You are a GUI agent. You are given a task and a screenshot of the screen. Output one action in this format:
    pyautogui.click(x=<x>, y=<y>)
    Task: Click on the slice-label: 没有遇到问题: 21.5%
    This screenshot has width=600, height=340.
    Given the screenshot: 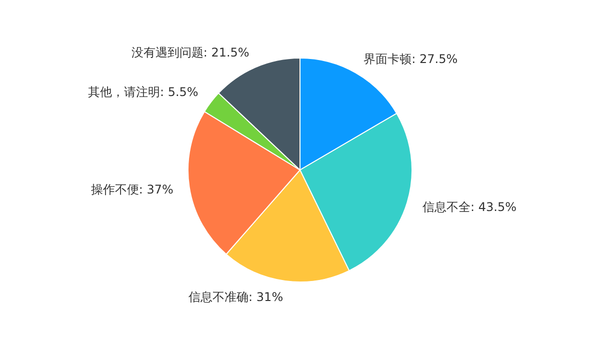 What is the action you would take?
    pyautogui.click(x=190, y=52)
    